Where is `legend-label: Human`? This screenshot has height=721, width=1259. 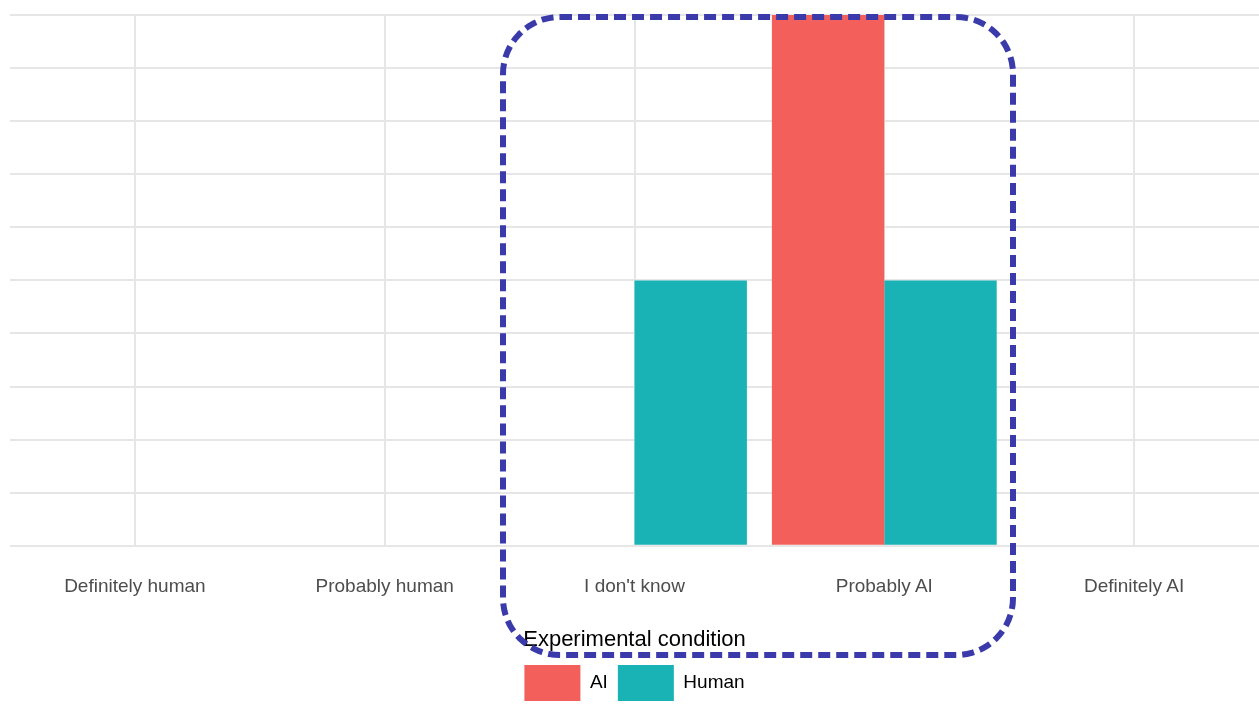
legend-label: Human is located at coordinates (714, 682).